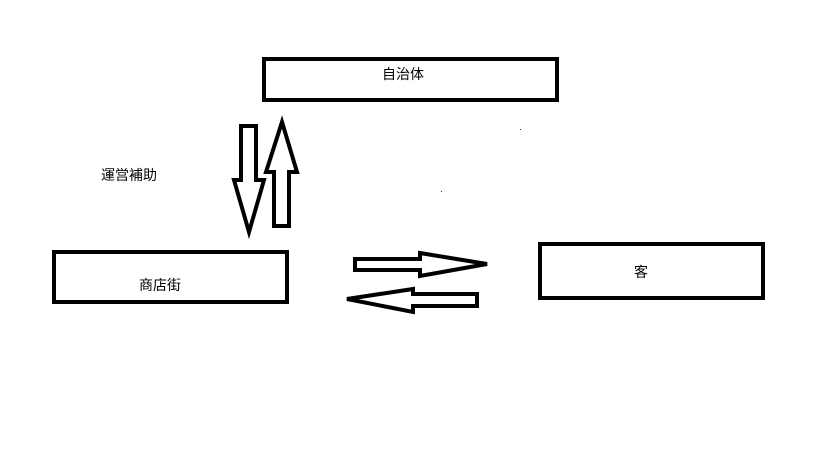 This screenshot has height=460, width=819. I want to click on node-government-label: 自治体, so click(403, 75).